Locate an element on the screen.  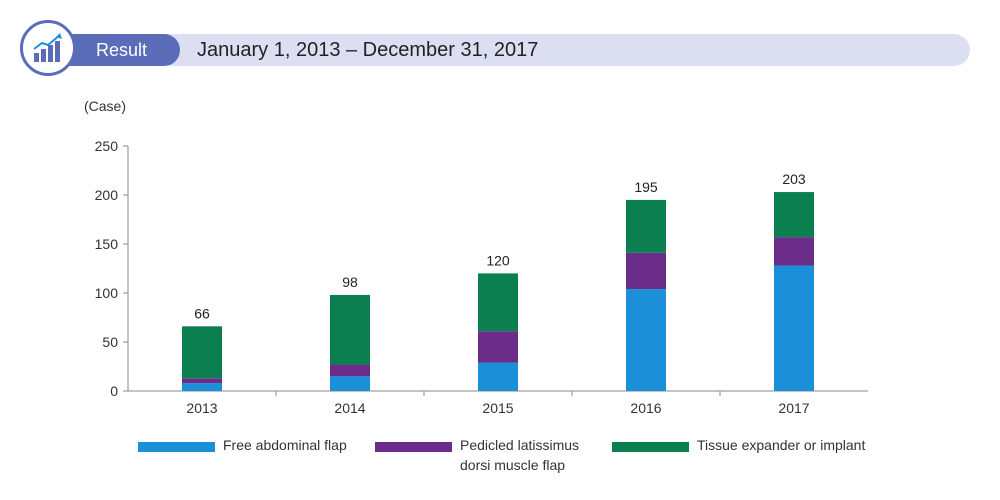
x-tick-label: 2016 is located at coordinates (645, 408).